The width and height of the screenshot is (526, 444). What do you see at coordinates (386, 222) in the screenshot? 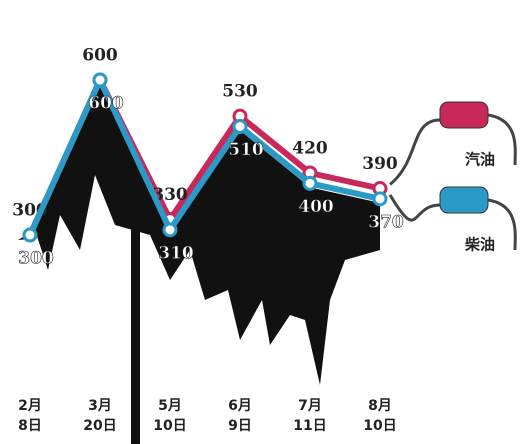
I see `data-label: 370` at bounding box center [386, 222].